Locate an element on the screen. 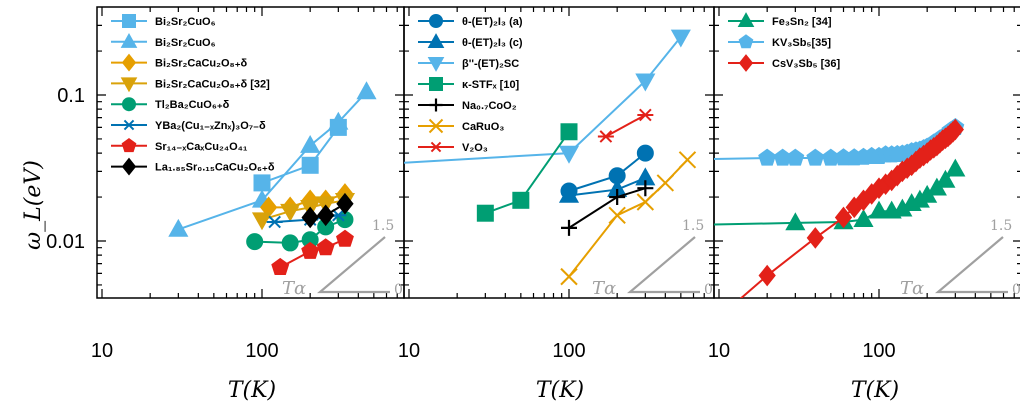 The width and height of the screenshot is (1020, 410). legend-item: κ-STFₓ [10] is located at coordinates (469, 84).